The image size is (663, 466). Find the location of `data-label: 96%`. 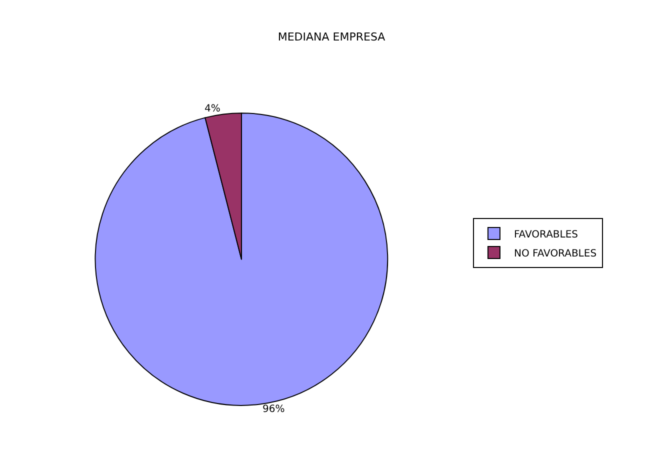

data-label: 96% is located at coordinates (273, 410).